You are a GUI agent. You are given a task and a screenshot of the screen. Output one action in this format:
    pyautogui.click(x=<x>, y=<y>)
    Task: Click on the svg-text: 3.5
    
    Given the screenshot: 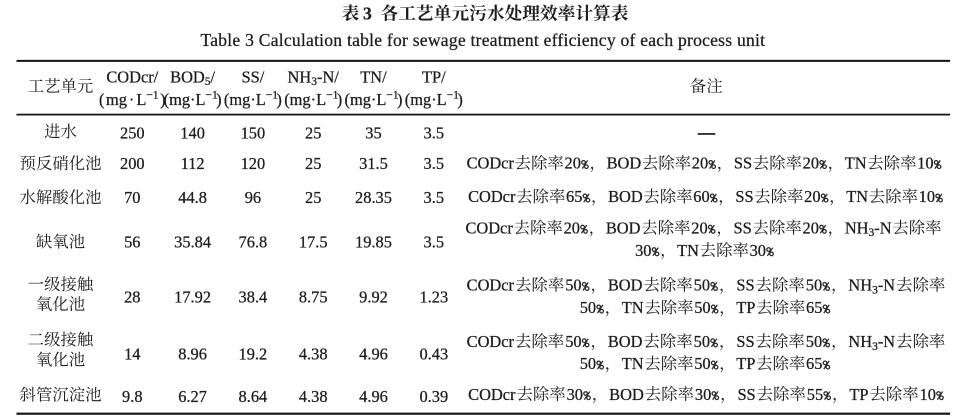 What is the action you would take?
    pyautogui.click(x=434, y=132)
    